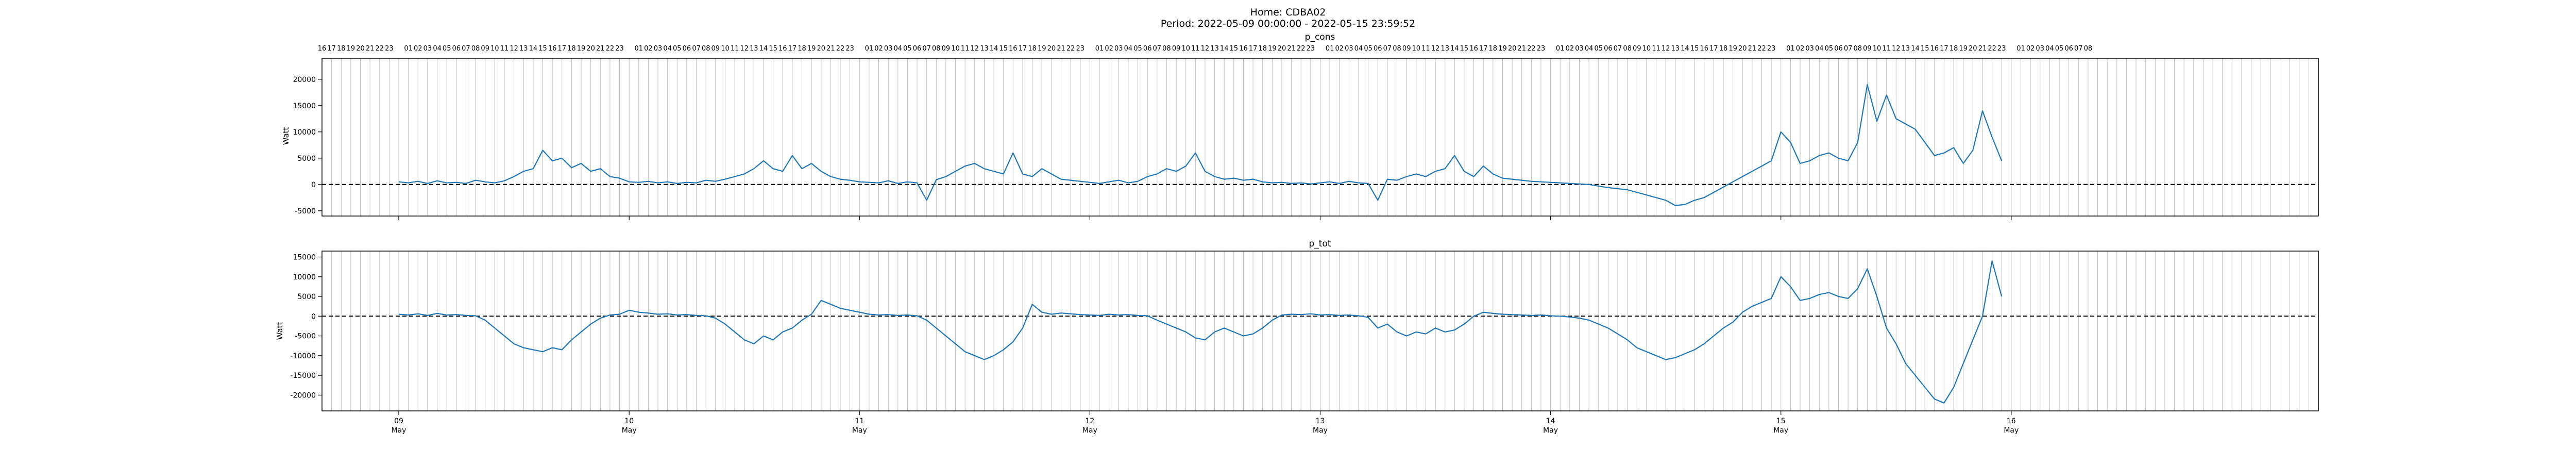 The image size is (2576, 464). What do you see at coordinates (1320, 37) in the screenshot?
I see `panel-title-p-cons: p_cons` at bounding box center [1320, 37].